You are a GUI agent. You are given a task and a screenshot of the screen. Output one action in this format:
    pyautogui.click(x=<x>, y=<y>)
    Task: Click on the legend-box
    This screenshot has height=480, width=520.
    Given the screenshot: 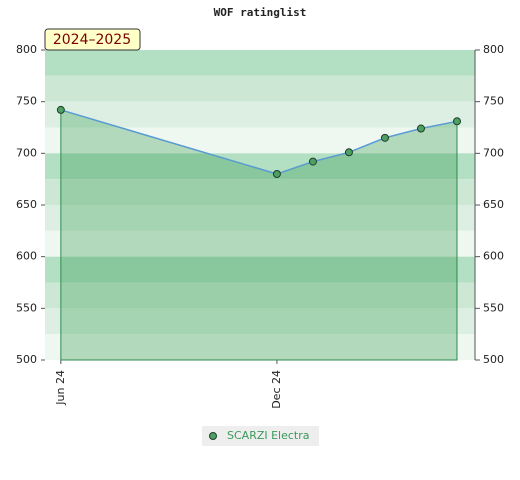 What is the action you would take?
    pyautogui.click(x=260, y=436)
    